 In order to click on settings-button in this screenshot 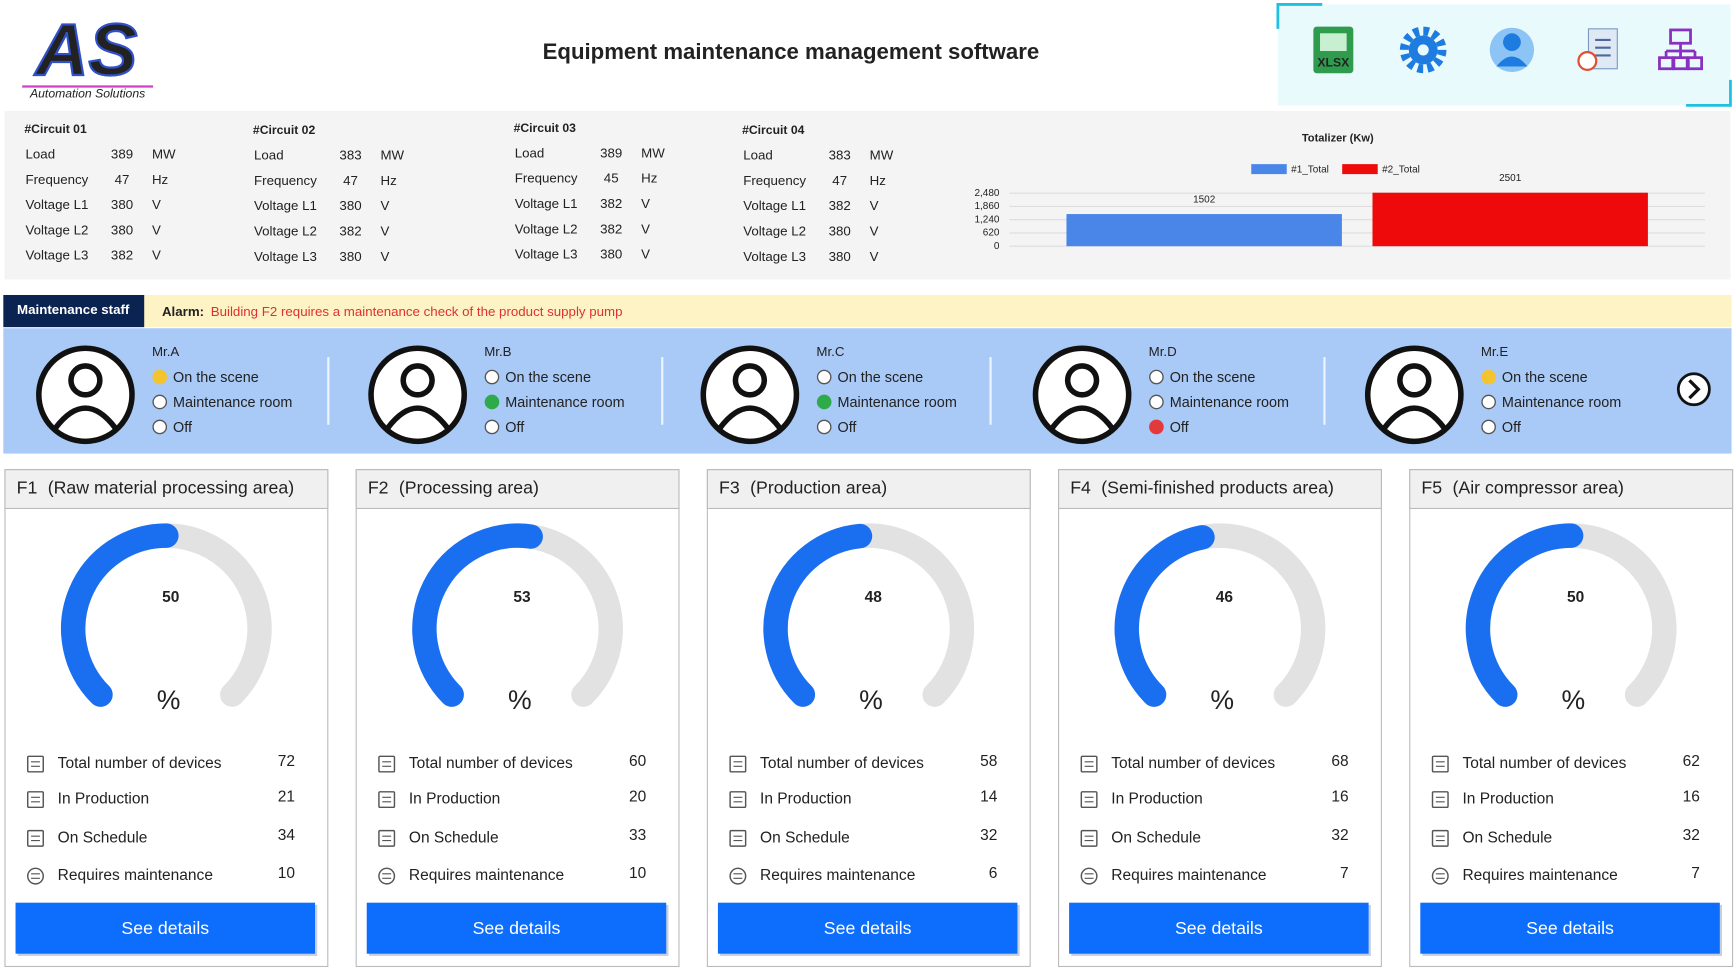, I will do `click(1423, 50)`.